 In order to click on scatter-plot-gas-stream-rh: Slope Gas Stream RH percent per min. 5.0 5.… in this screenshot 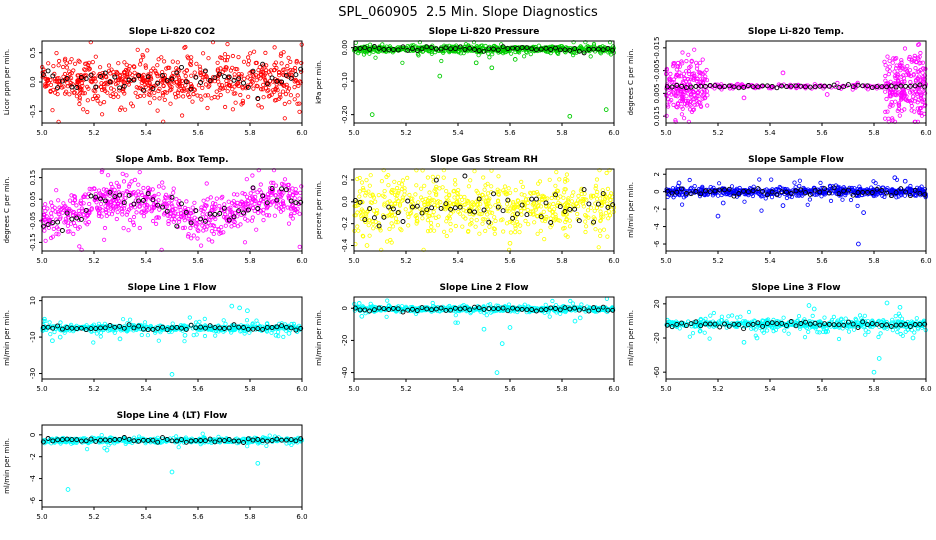, I will do `click(467, 210)`.